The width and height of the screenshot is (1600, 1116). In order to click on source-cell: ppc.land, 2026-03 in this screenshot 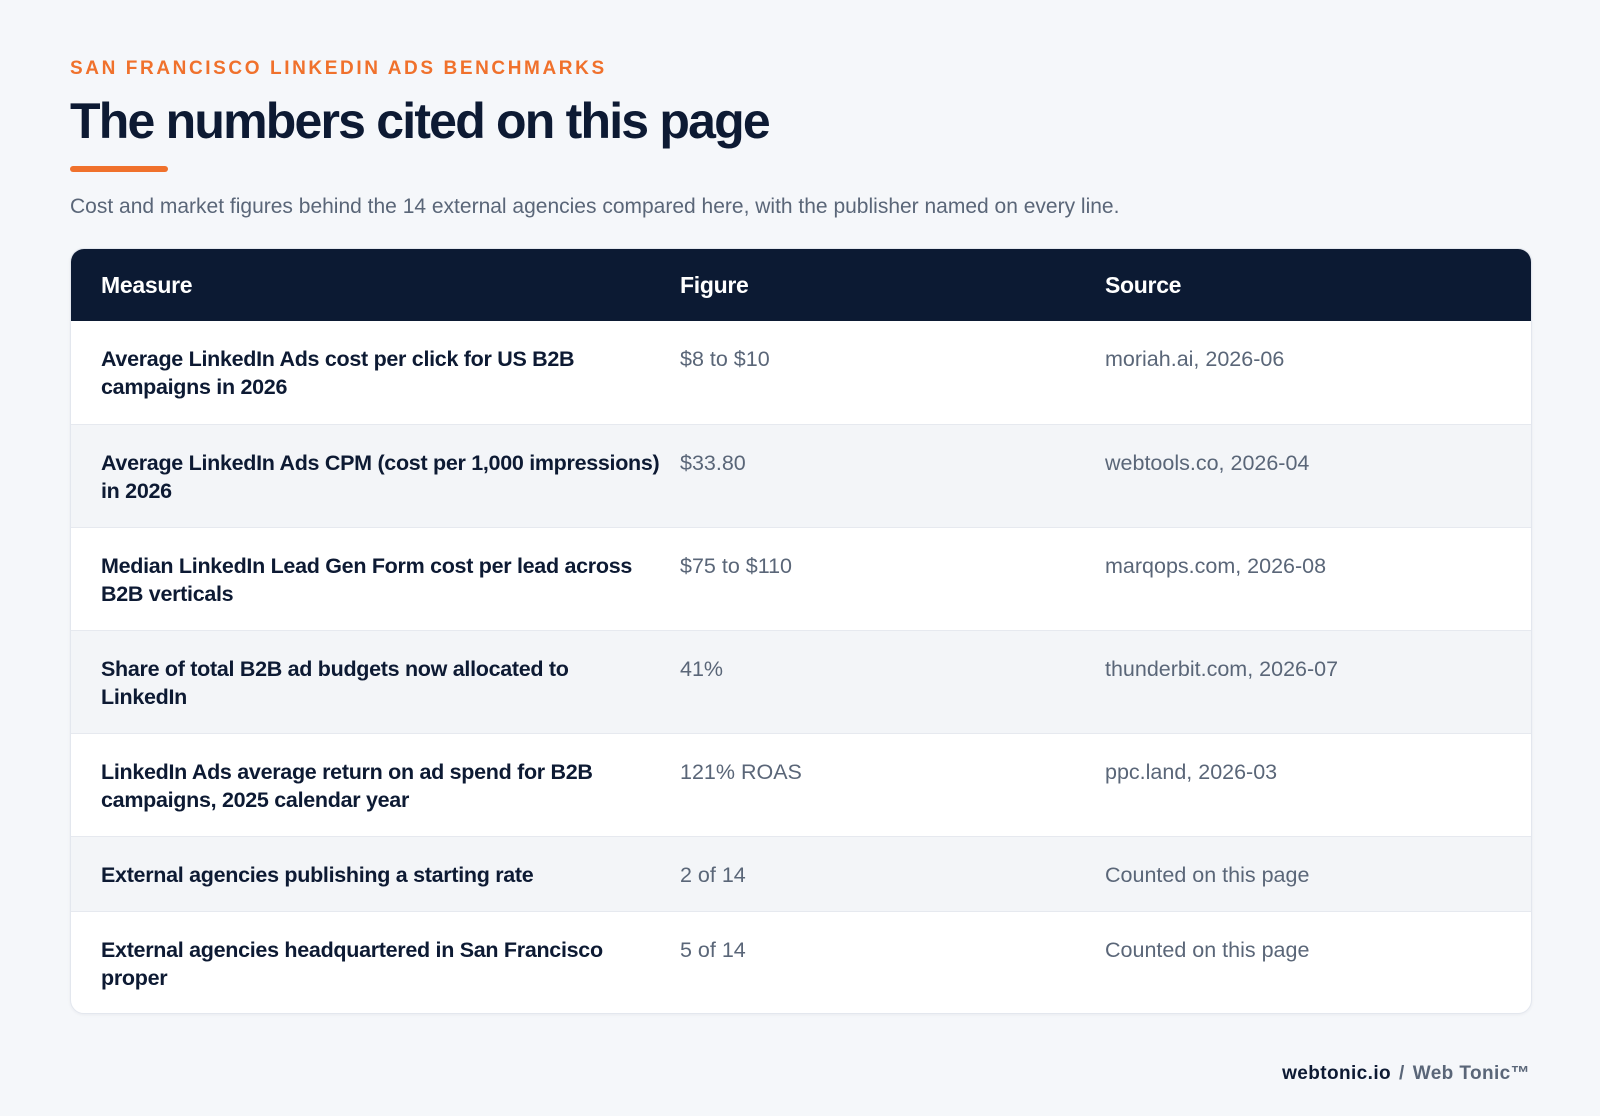, I will do `click(1191, 772)`.